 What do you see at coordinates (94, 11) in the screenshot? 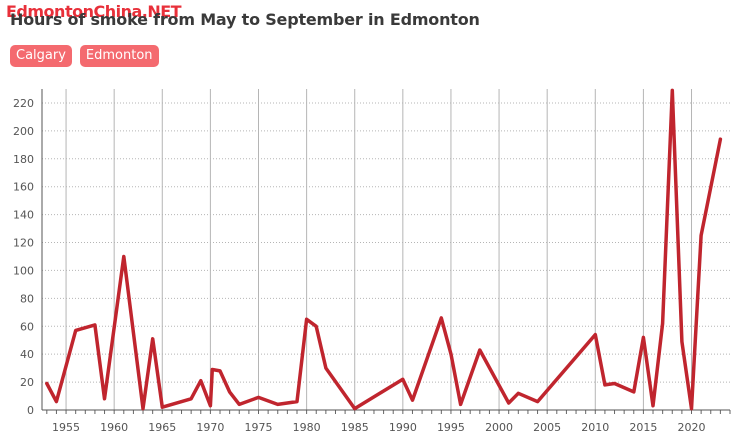
I see `watermark: EdmontonChina.NET` at bounding box center [94, 11].